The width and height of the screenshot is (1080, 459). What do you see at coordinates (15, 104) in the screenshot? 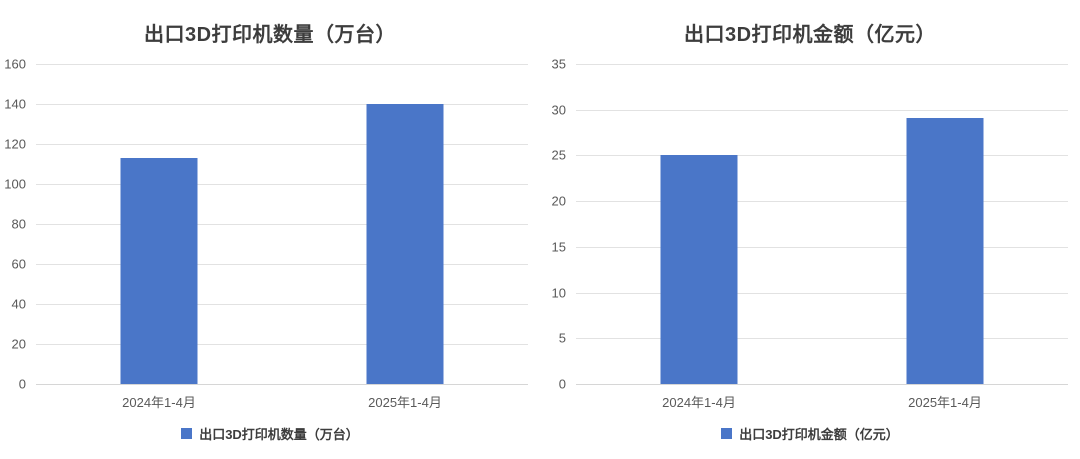
I see `y-tick-label: 140` at bounding box center [15, 104].